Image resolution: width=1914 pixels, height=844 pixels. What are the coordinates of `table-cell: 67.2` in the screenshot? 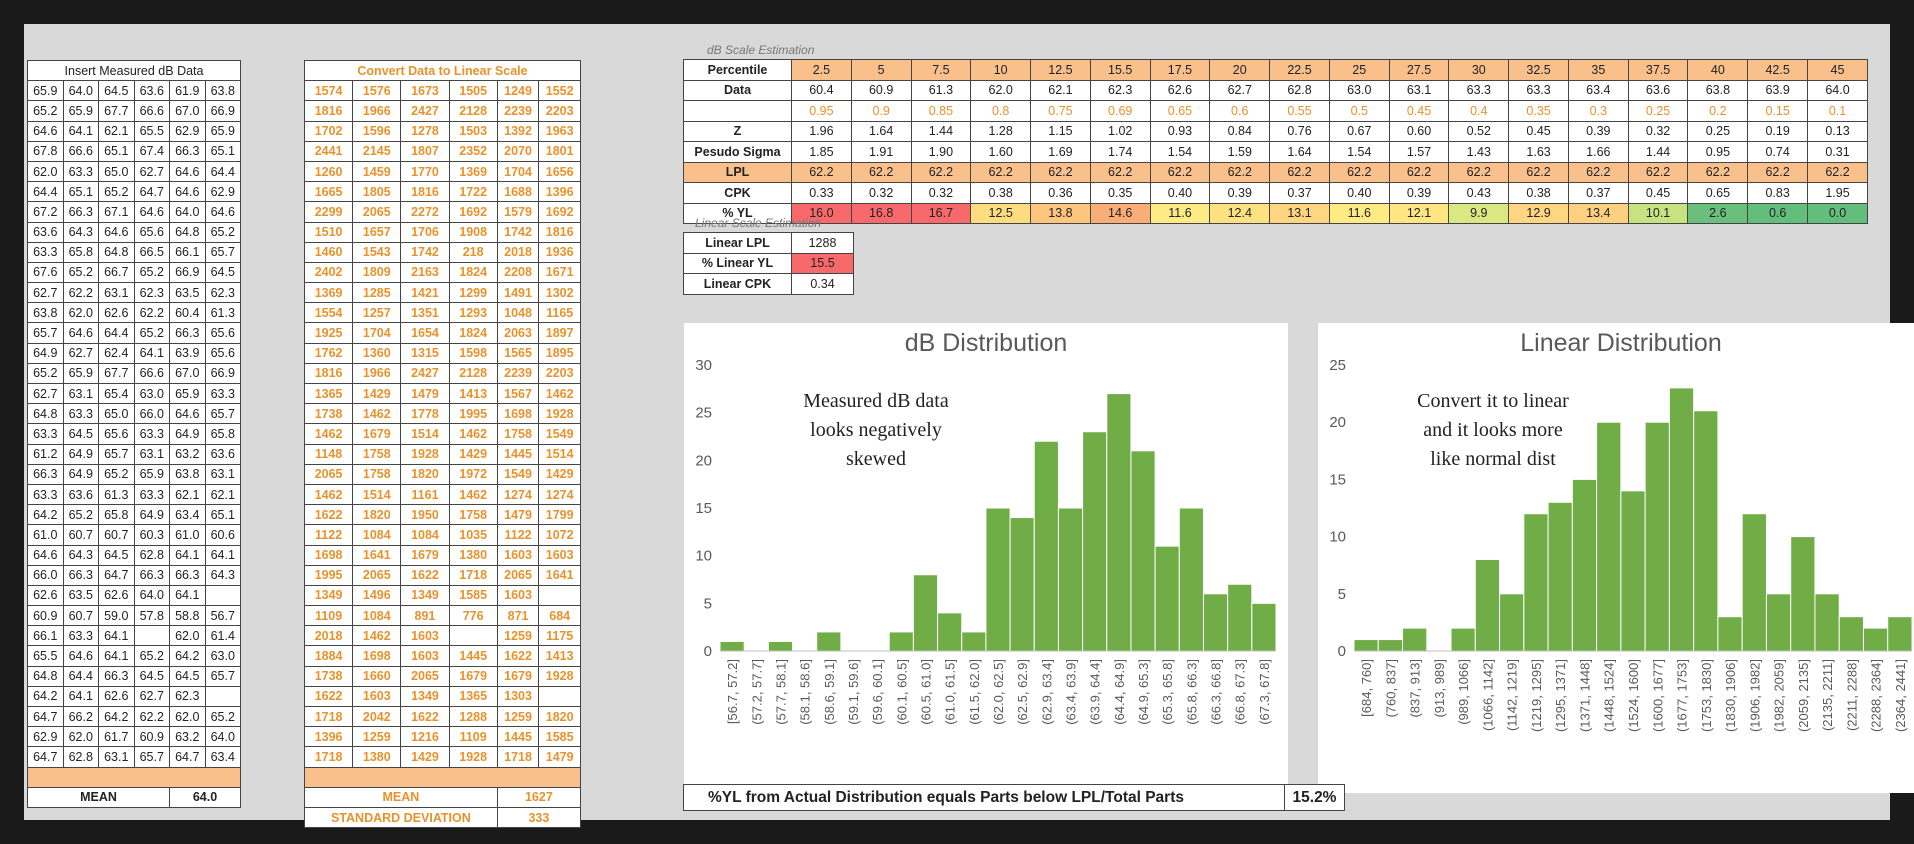 It's located at (45, 212).